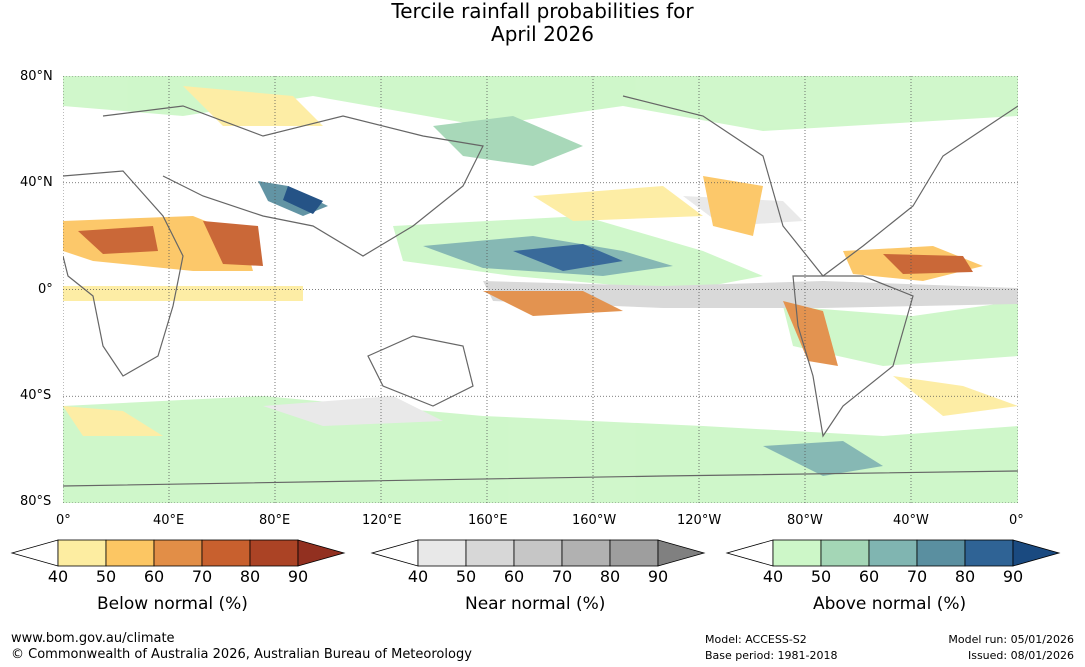  I want to click on lat-label-80s: 80°S, so click(36, 501).